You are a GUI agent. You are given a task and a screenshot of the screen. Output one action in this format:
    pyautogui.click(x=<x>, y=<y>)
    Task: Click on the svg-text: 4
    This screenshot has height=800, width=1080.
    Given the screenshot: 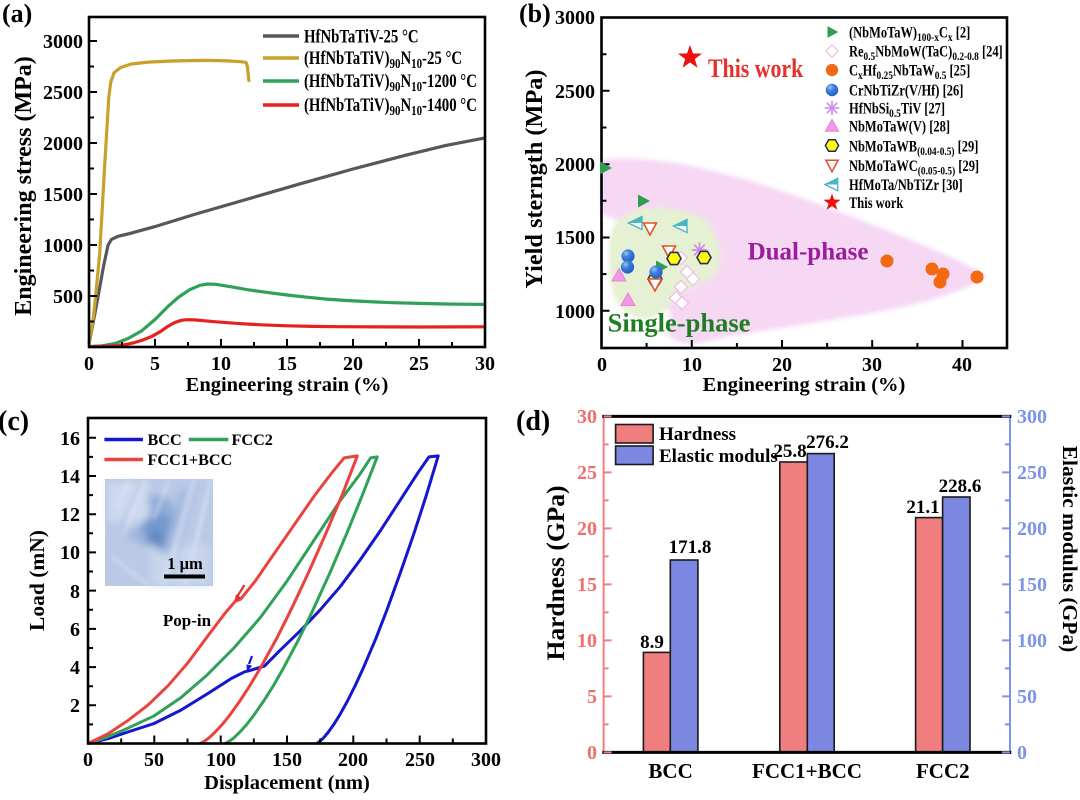 What is the action you would take?
    pyautogui.click(x=75, y=668)
    